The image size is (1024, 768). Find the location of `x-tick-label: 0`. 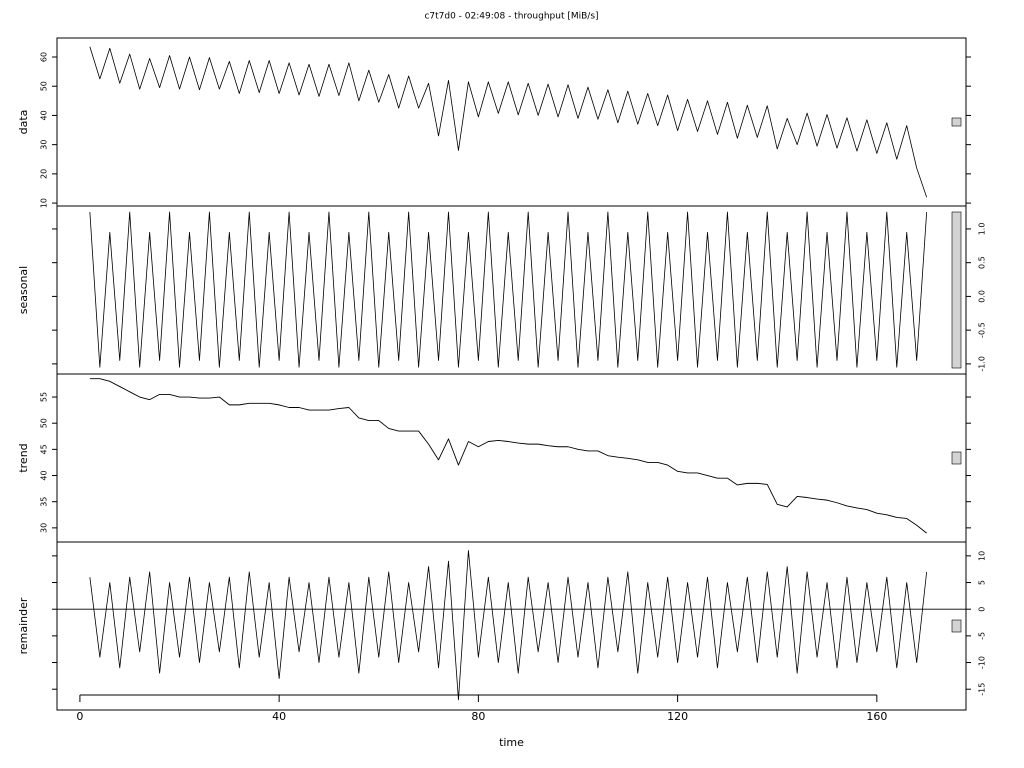

x-tick-label: 0 is located at coordinates (79, 716).